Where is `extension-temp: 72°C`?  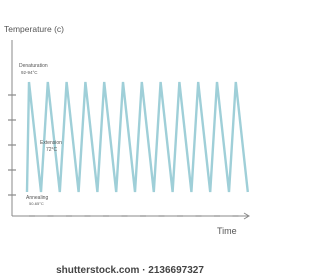
extension-temp: 72°C is located at coordinates (52, 150).